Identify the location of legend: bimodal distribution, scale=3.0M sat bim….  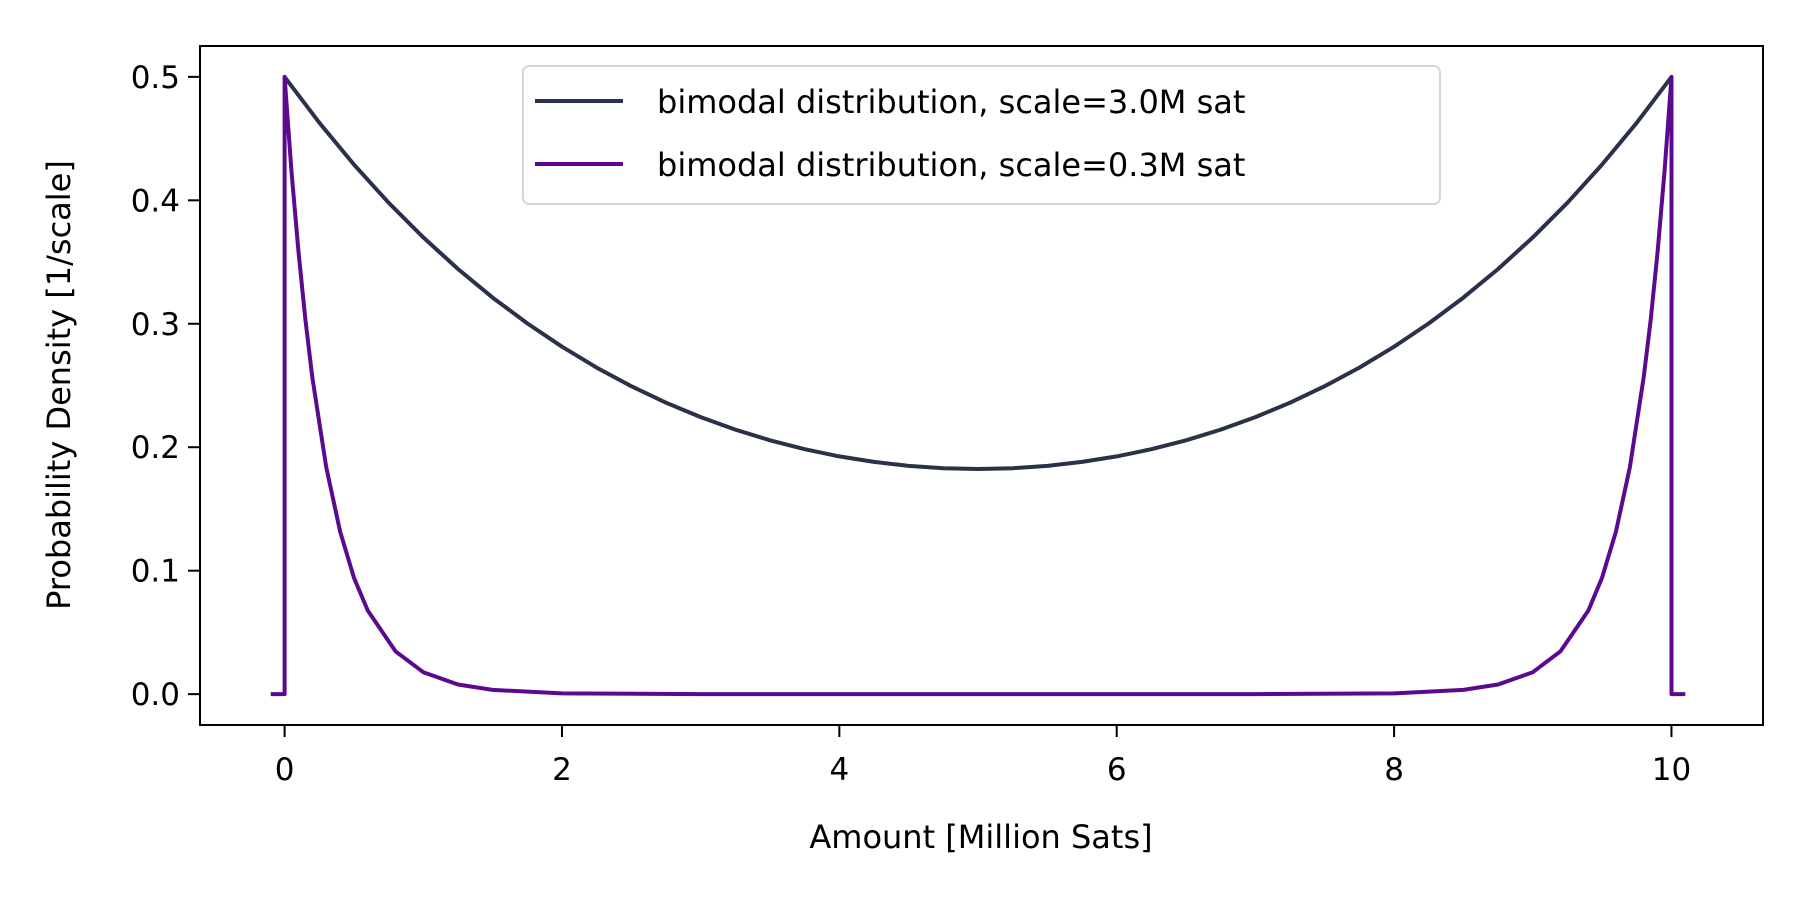
(981, 135).